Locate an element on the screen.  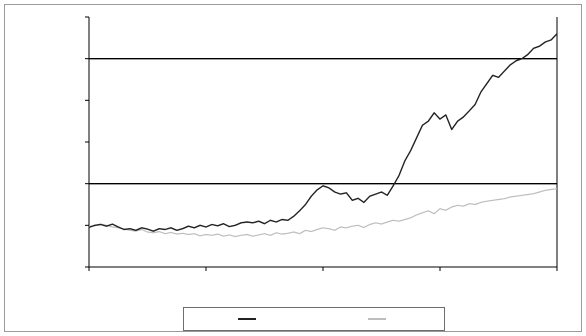
legend is located at coordinates (314, 319).